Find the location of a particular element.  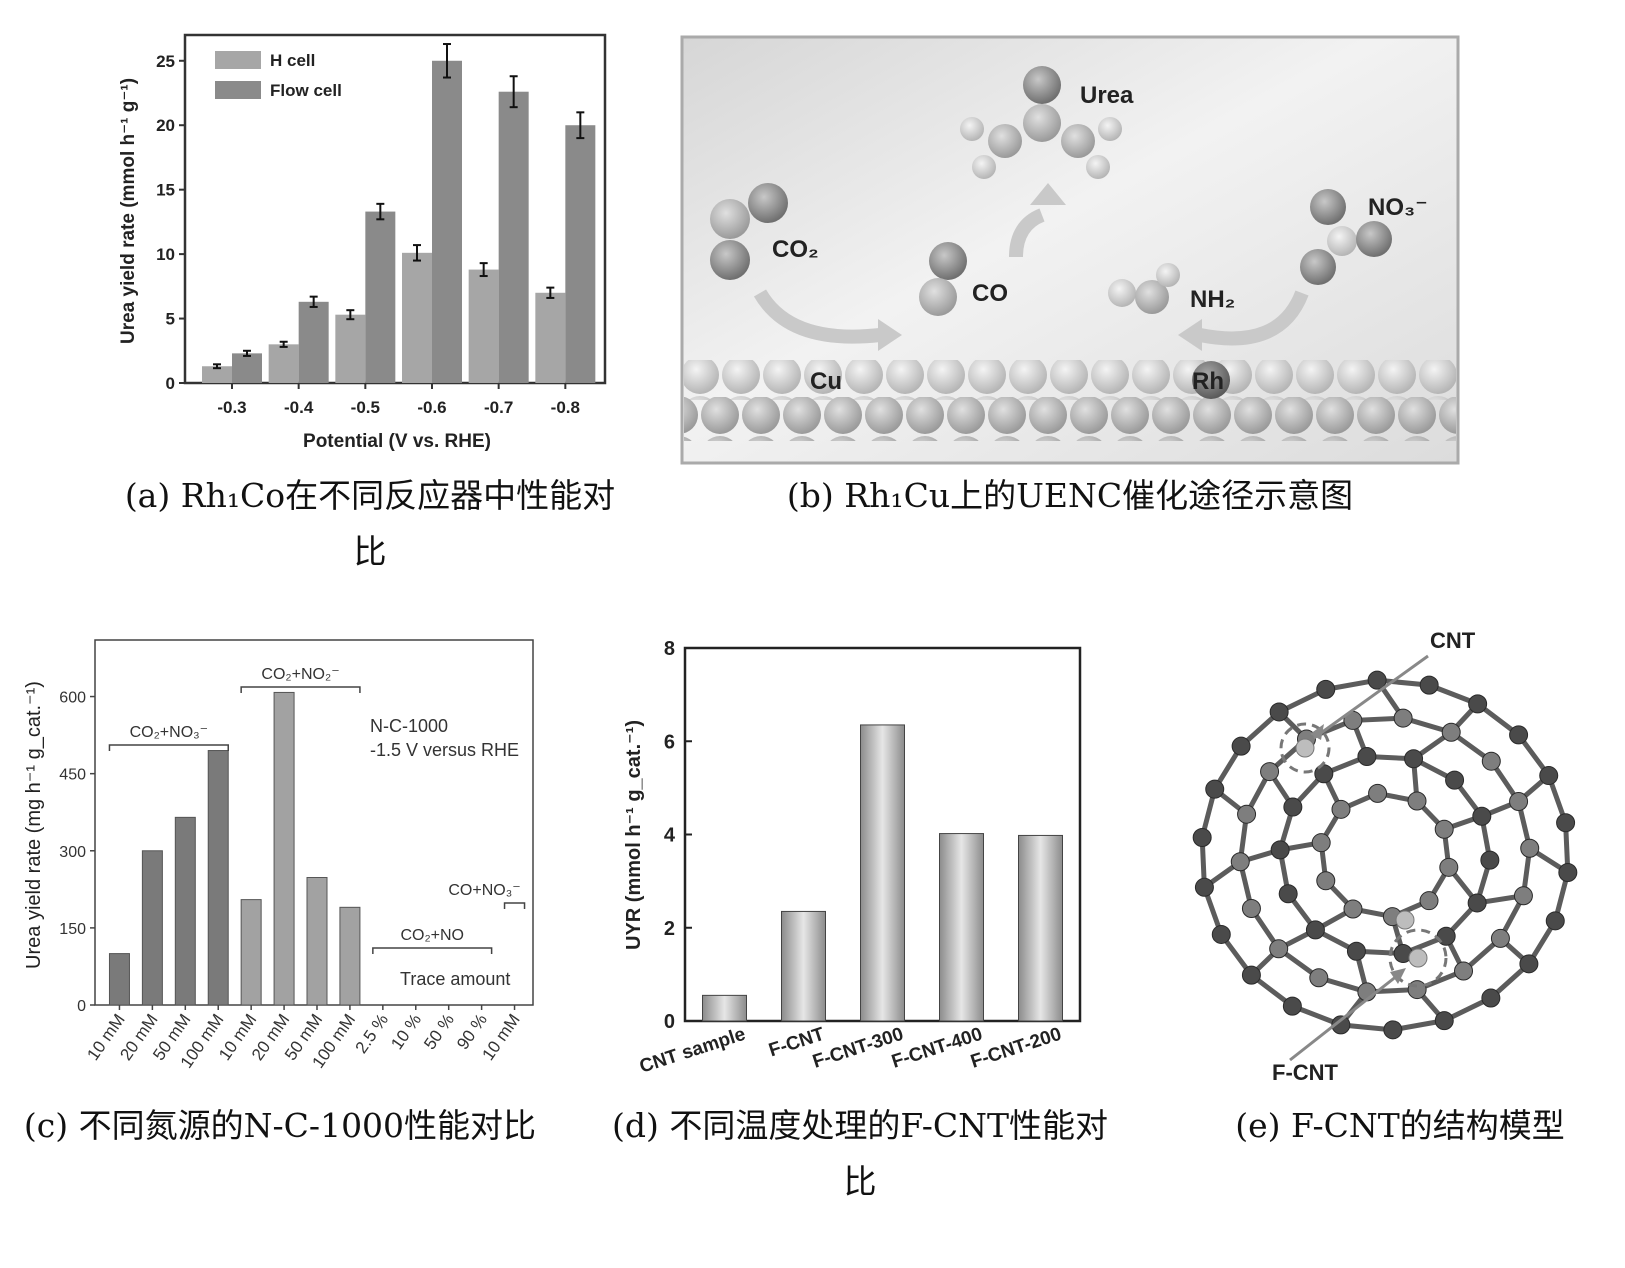

bar-flow-cell--0.6 is located at coordinates (447, 222).